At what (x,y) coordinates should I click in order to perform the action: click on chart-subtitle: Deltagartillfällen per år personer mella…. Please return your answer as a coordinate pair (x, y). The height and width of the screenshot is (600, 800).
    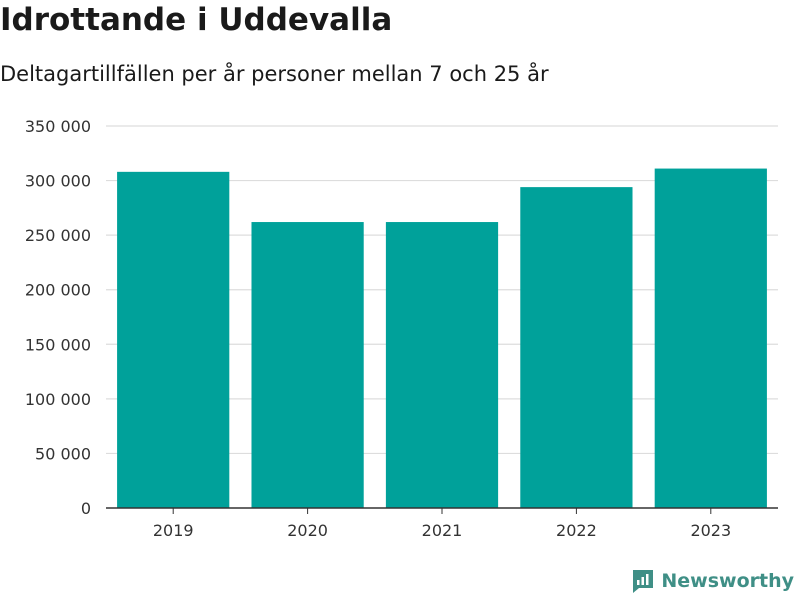
    Looking at the image, I should click on (274, 74).